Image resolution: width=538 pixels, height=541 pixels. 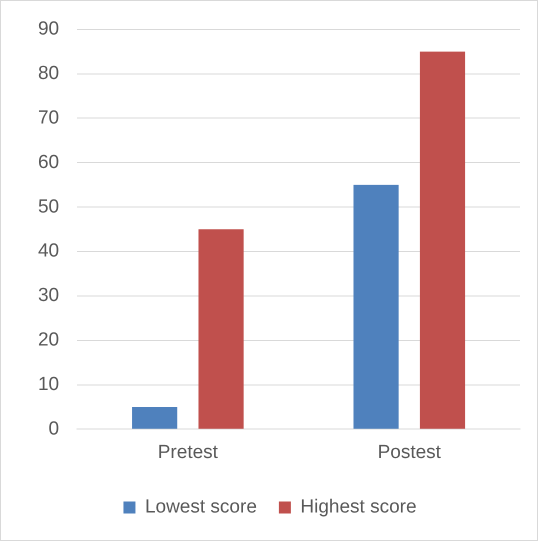 I want to click on y-tick-label: 10, so click(x=49, y=385).